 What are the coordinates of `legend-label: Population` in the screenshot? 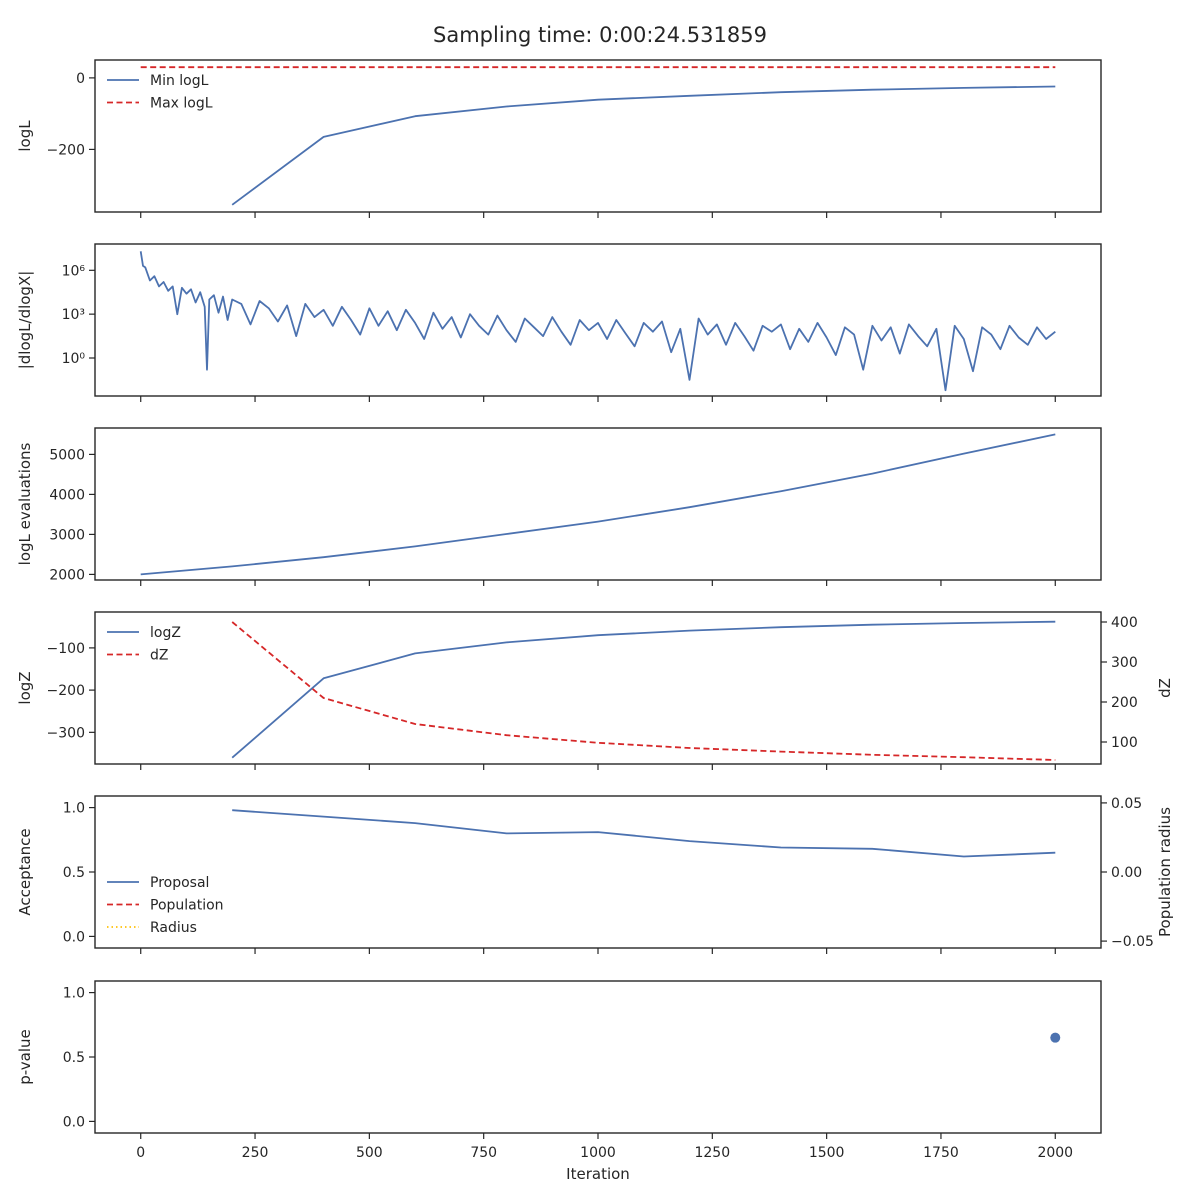 It's located at (187, 906).